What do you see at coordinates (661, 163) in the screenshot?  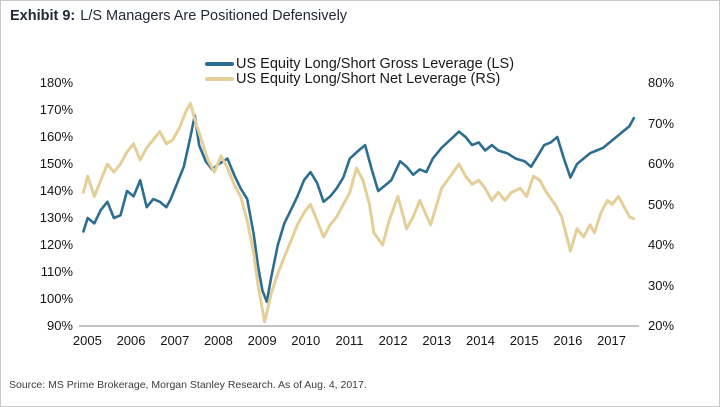 I see `right-axis-tick: 60%` at bounding box center [661, 163].